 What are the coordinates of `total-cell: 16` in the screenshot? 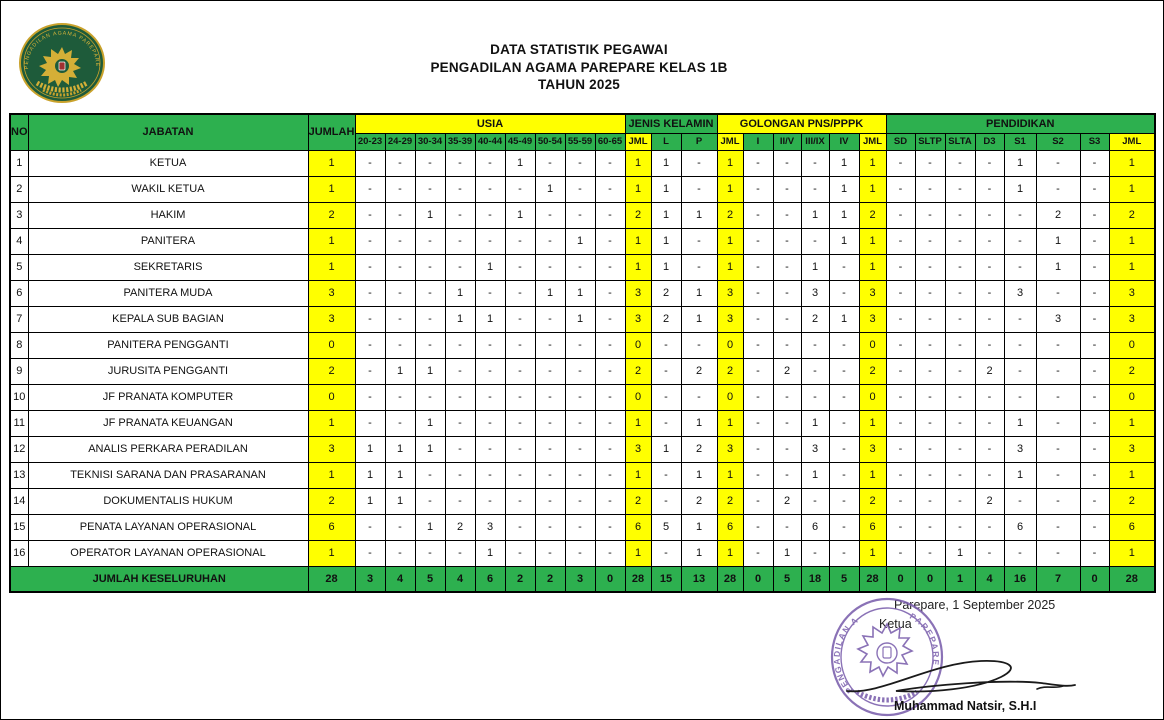 It's located at (1020, 579).